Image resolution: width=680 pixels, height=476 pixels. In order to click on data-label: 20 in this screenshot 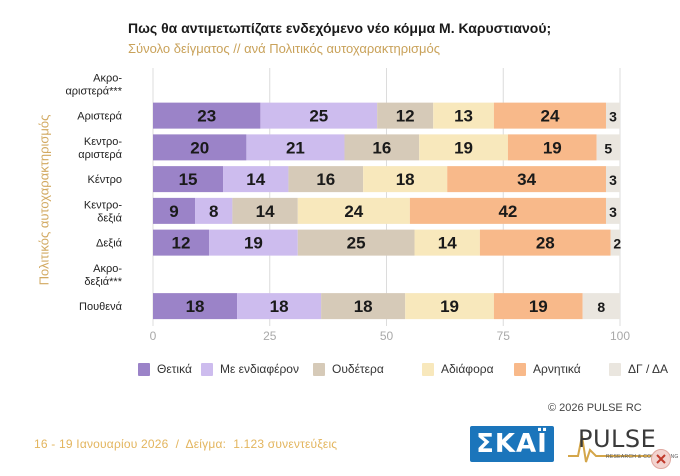, I will do `click(199, 147)`.